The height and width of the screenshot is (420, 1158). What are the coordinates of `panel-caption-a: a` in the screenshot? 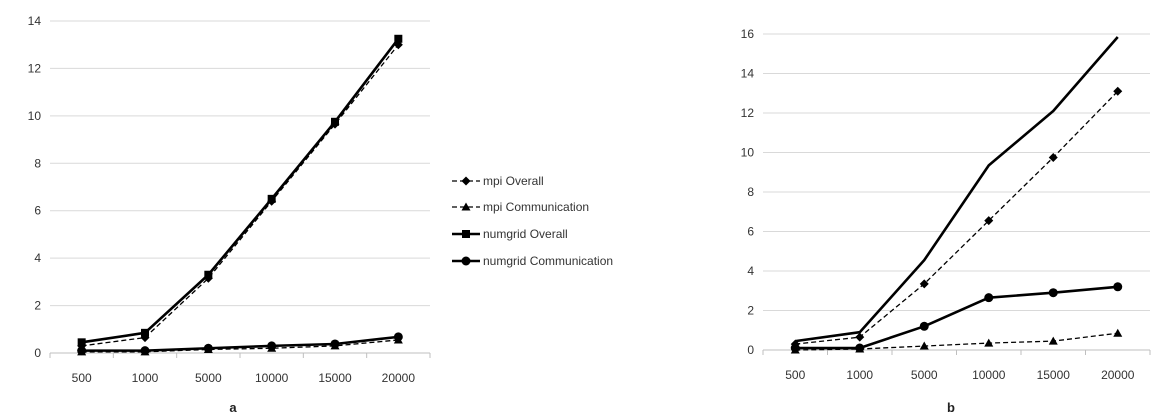 It's located at (233, 407).